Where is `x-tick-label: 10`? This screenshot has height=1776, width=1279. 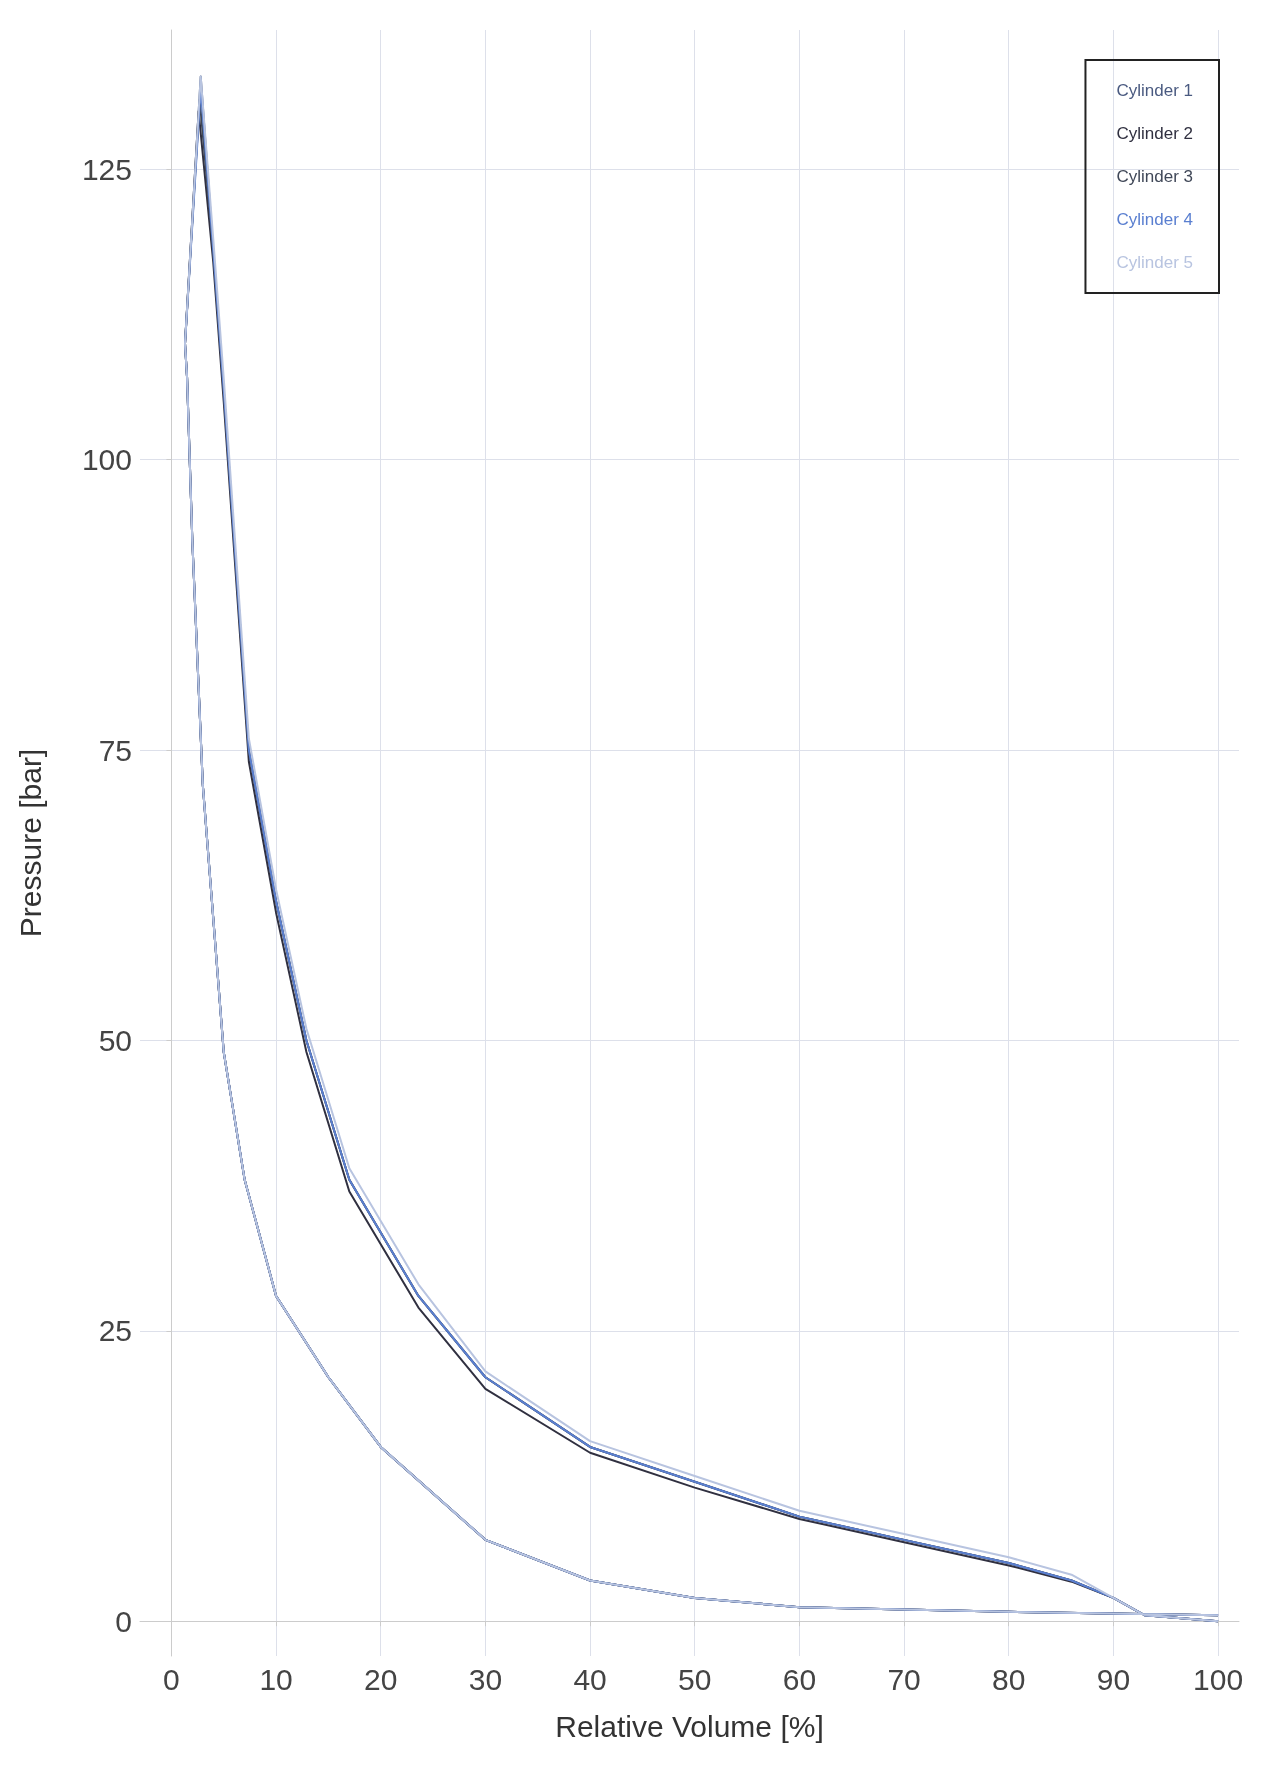 x-tick-label: 10 is located at coordinates (276, 1679).